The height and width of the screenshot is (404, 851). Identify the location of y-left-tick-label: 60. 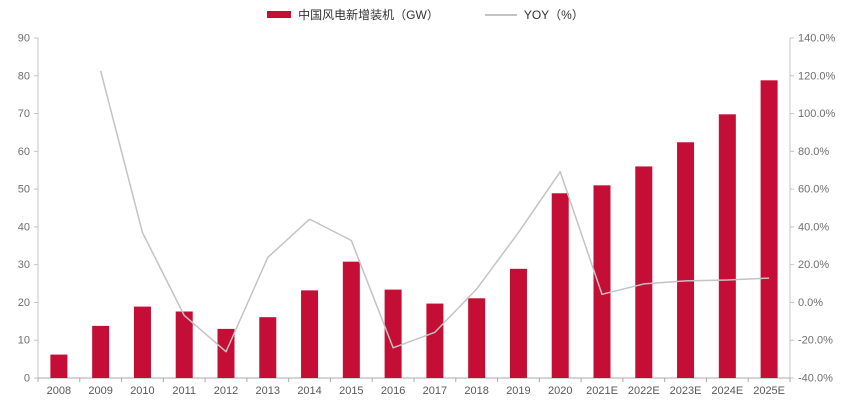
(24, 152).